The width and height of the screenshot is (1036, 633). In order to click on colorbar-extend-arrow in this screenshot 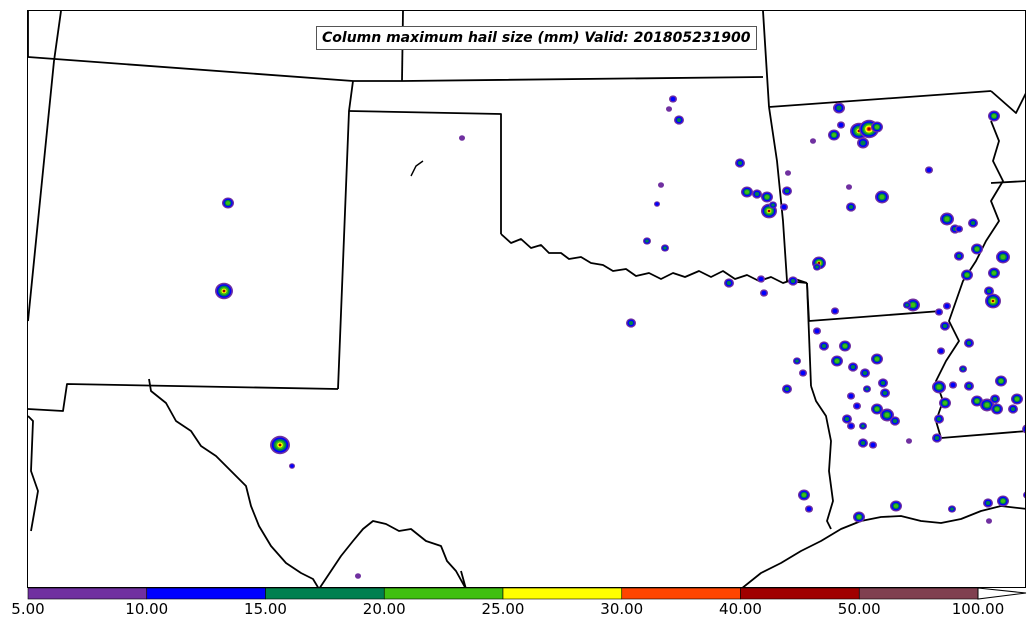, I will do `click(1002, 593)`.